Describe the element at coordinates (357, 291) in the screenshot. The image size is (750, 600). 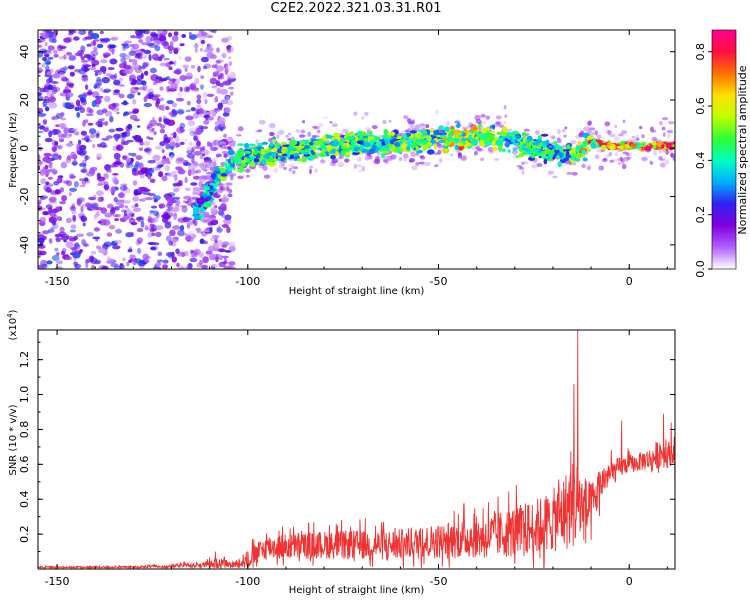
I see `spectrogram-xlabel: Height of straight line (km)` at that location.